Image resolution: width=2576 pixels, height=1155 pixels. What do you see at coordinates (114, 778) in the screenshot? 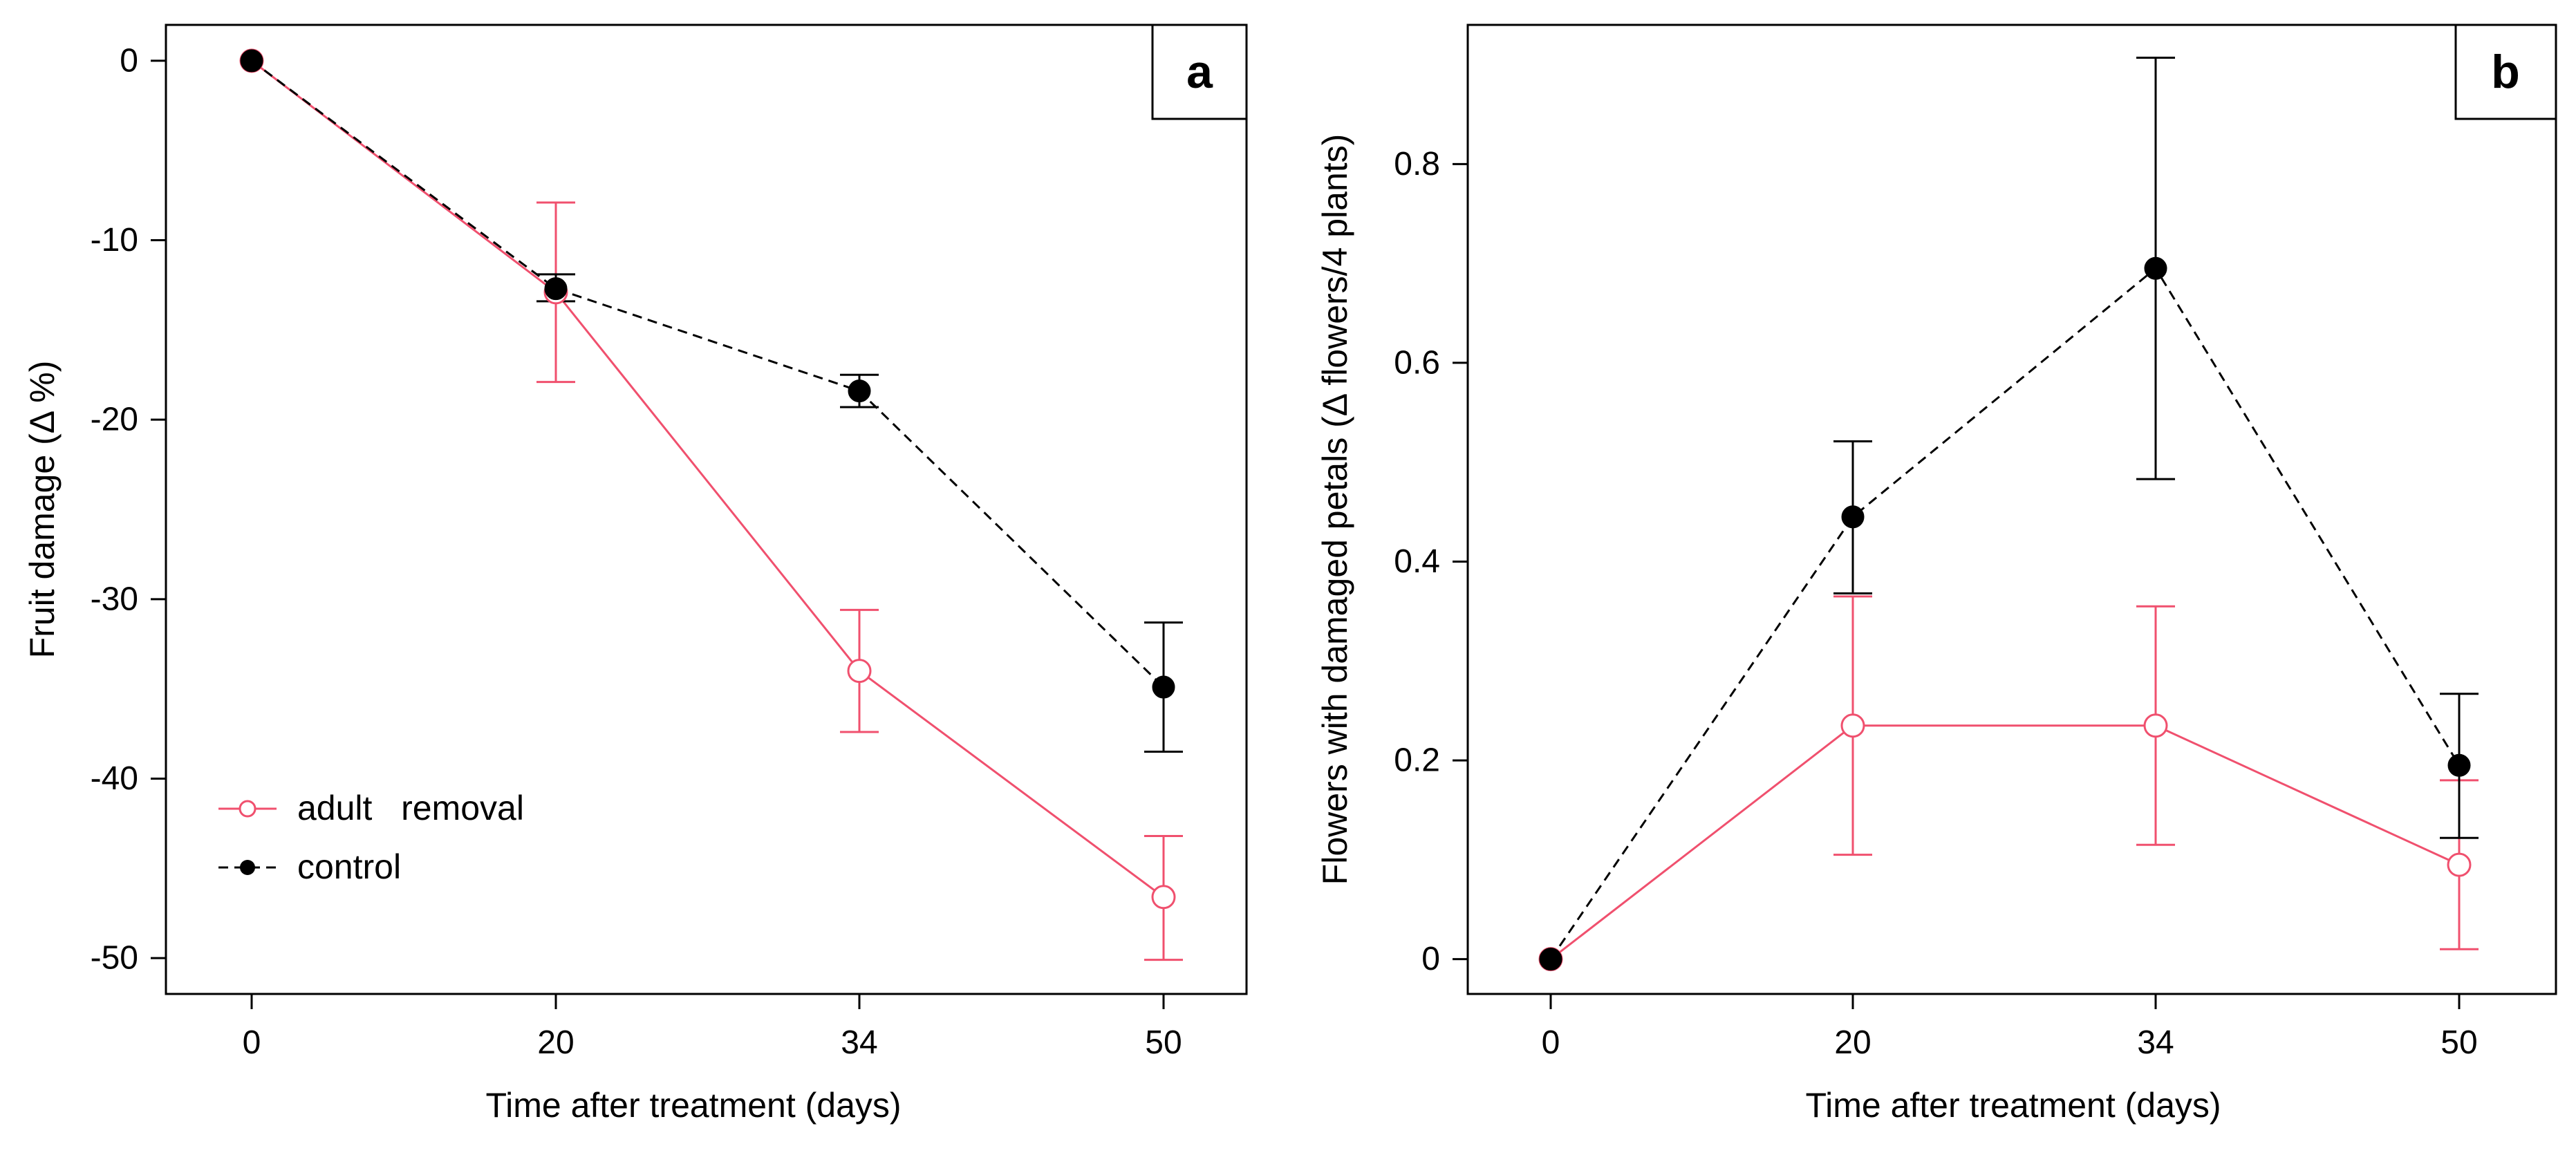
I see `y-tick-label: -40` at bounding box center [114, 778].